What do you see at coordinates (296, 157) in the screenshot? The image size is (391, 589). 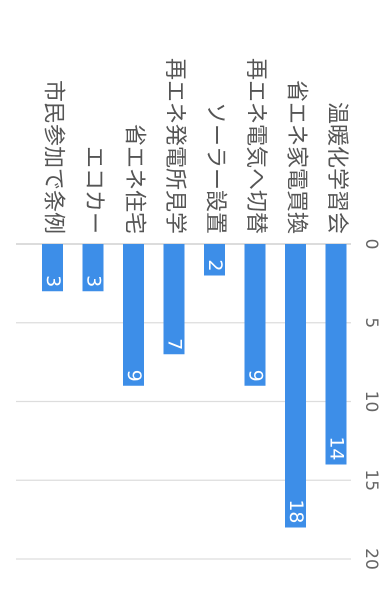 I see `category-label: 省エネ家電買換` at bounding box center [296, 157].